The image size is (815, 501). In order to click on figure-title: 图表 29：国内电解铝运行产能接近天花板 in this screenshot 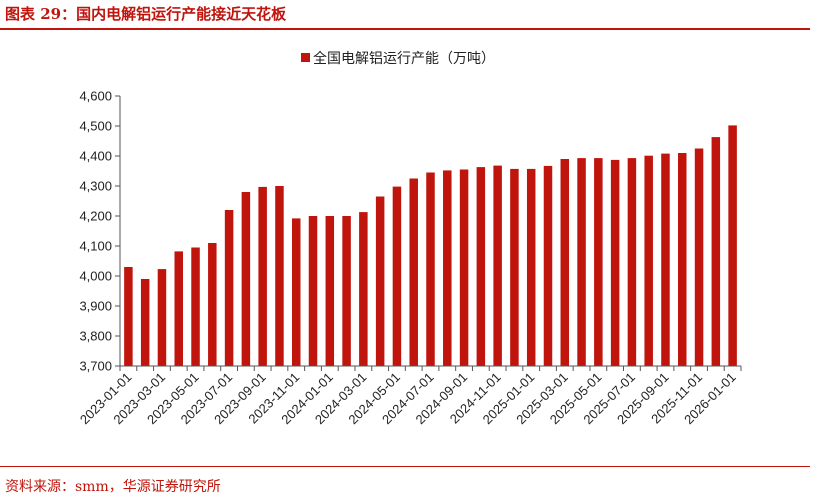, I will do `click(146, 14)`.